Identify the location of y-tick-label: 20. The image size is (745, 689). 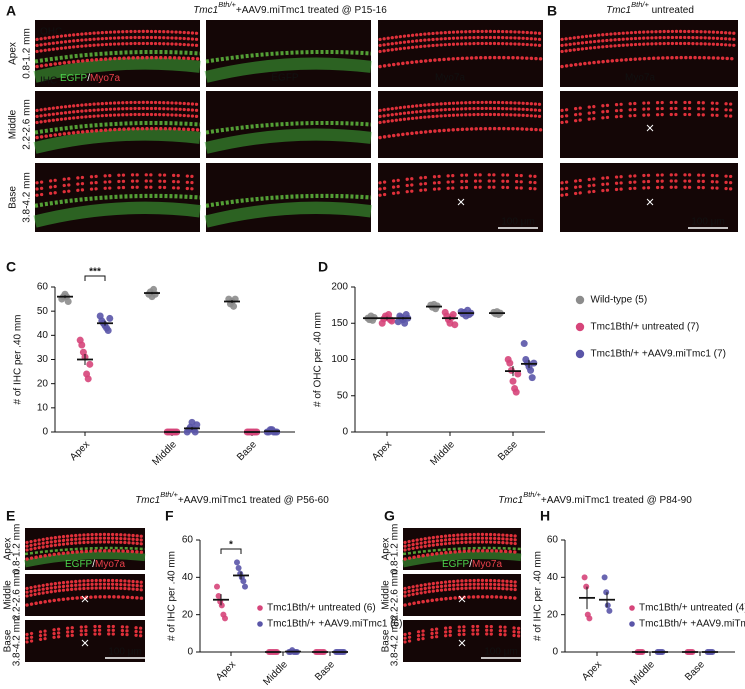
(188, 614).